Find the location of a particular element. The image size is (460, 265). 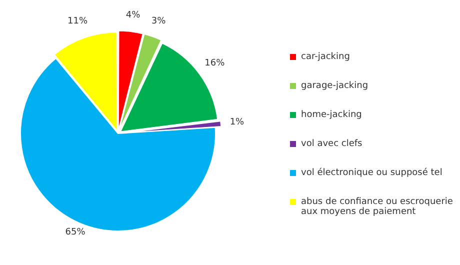

legend-label: vol électronique ou supposé tel is located at coordinates (371, 173).